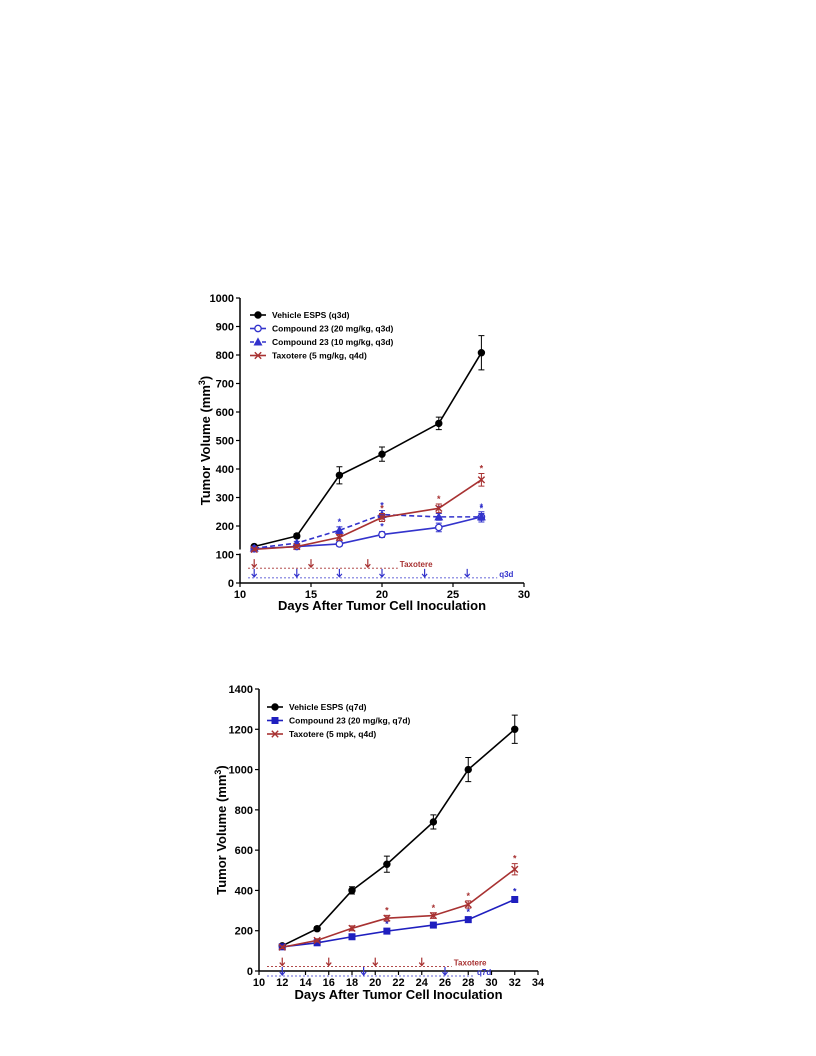 The image size is (816, 1056). I want to click on x-tick-label: 24, so click(422, 983).